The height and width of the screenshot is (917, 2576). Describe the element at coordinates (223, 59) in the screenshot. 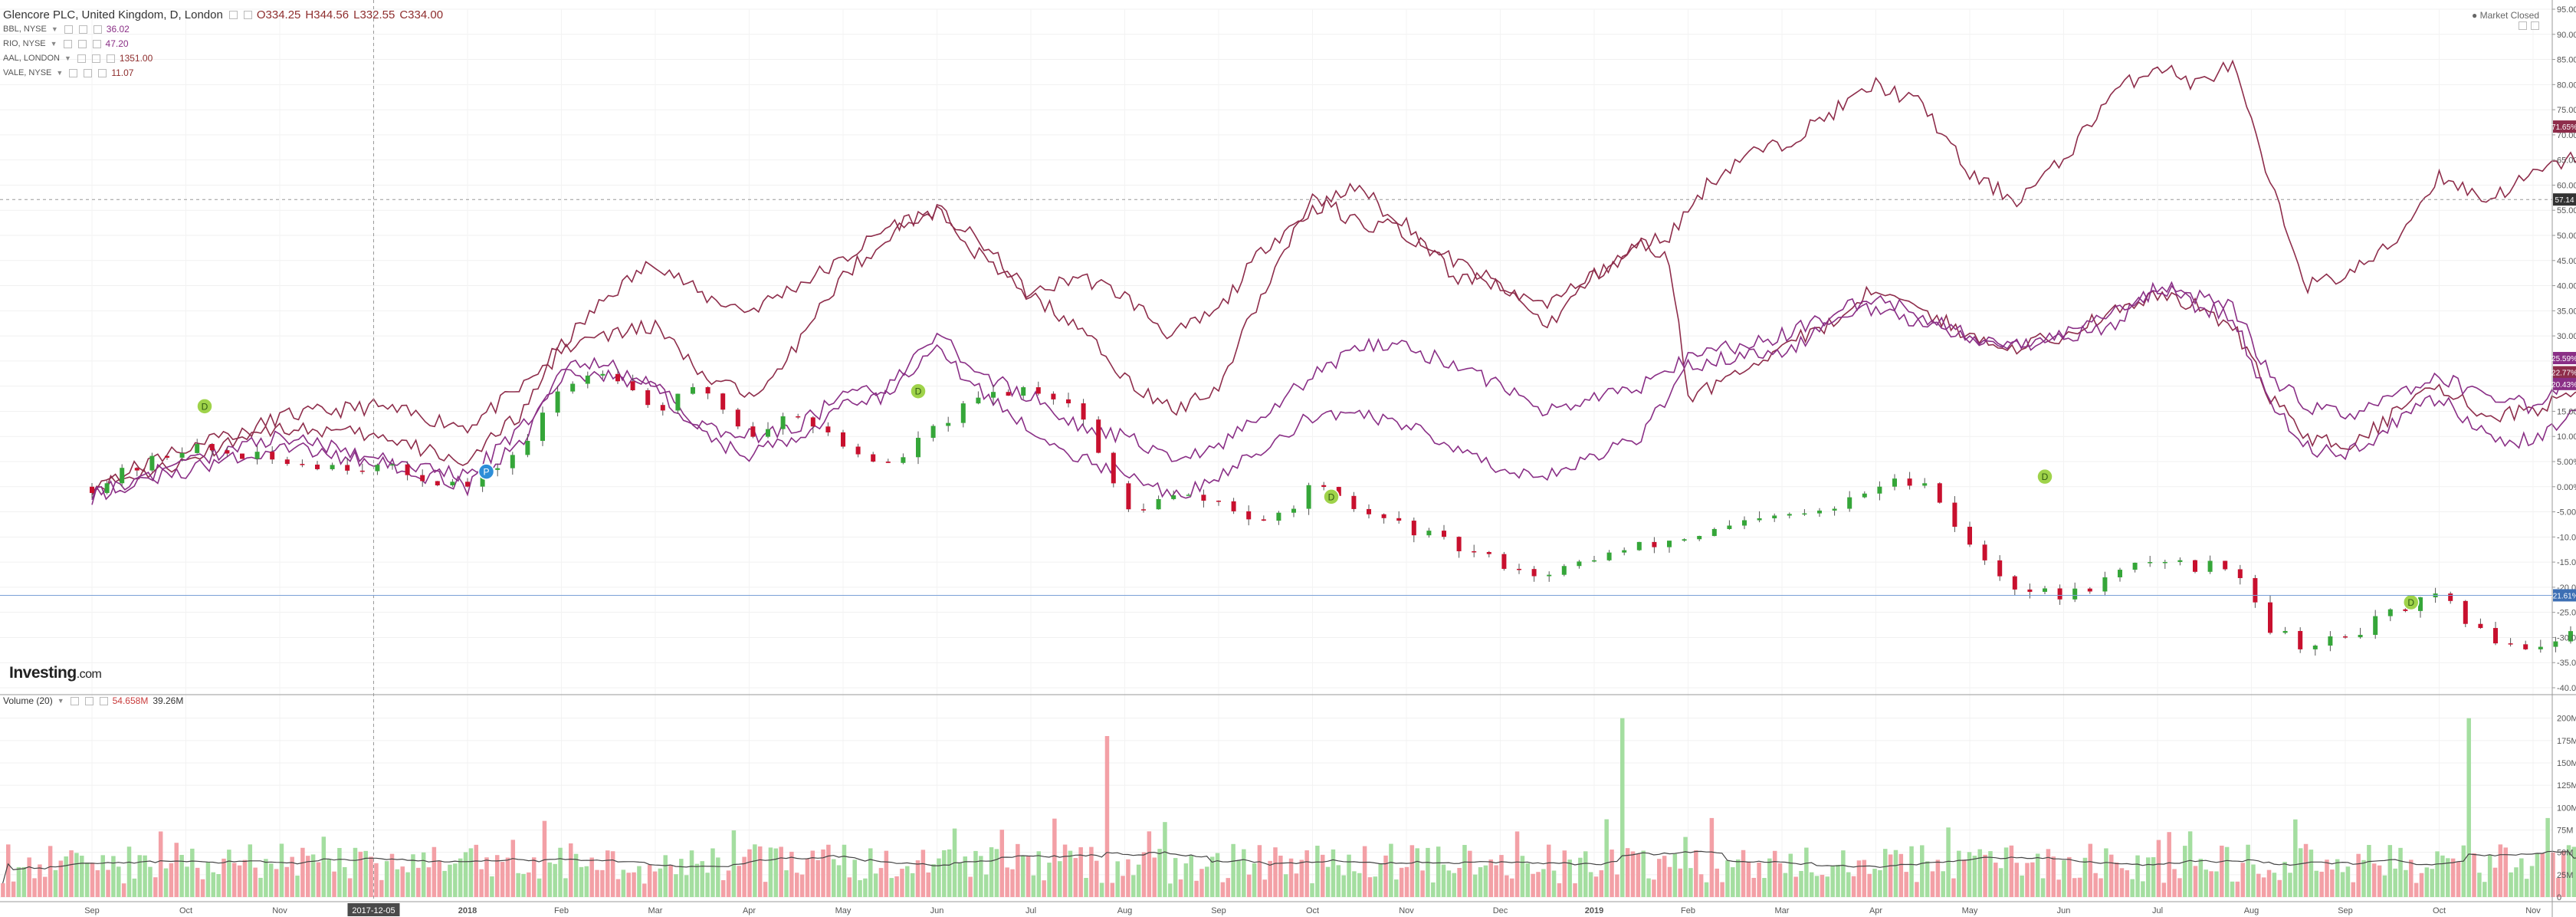

I see `comparison-row-aal: AAL, LONDON ▼ 1351.00` at that location.